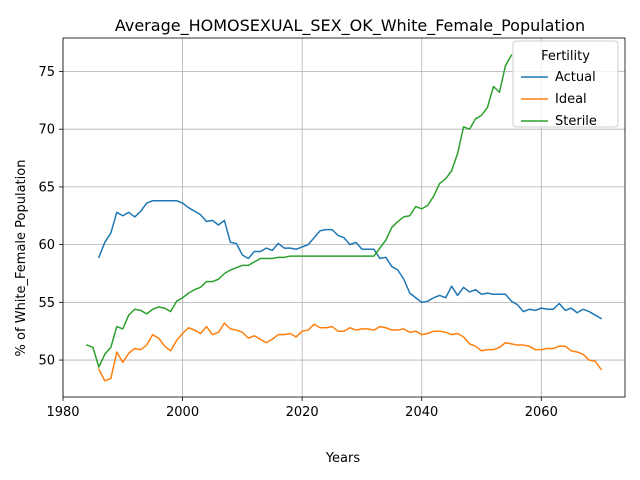  Describe the element at coordinates (46, 187) in the screenshot. I see `y-tick-label: 65` at that location.